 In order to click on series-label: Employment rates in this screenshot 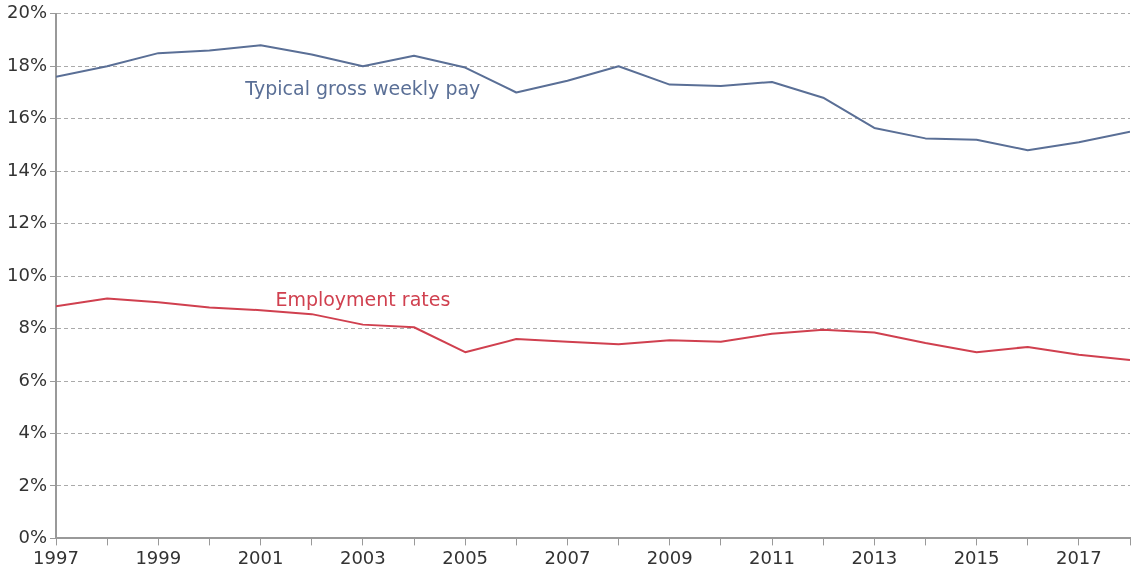, I will do `click(363, 299)`.